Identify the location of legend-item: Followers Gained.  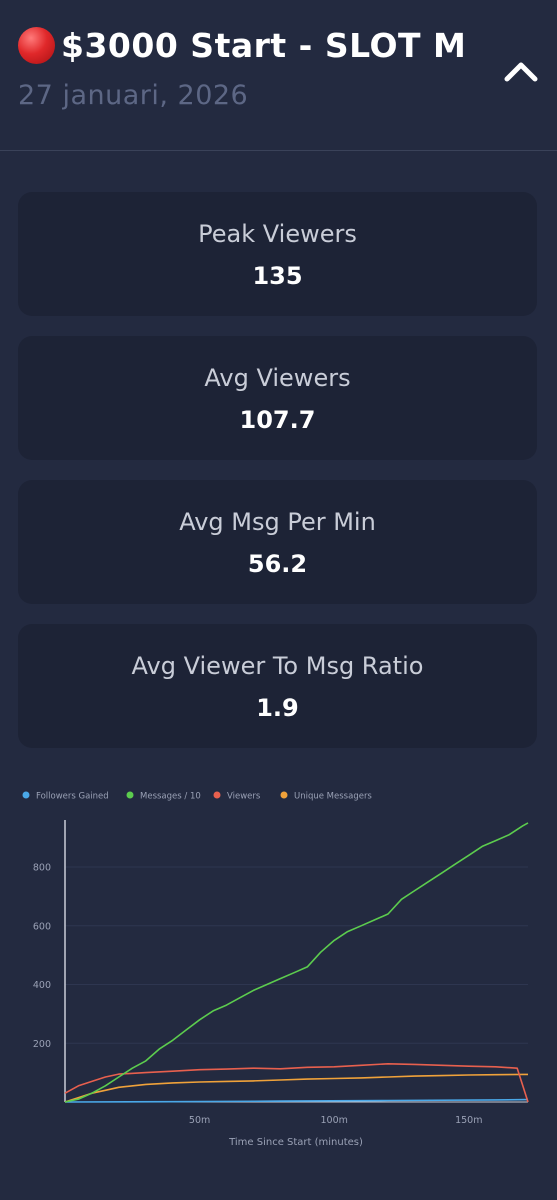
(65, 796).